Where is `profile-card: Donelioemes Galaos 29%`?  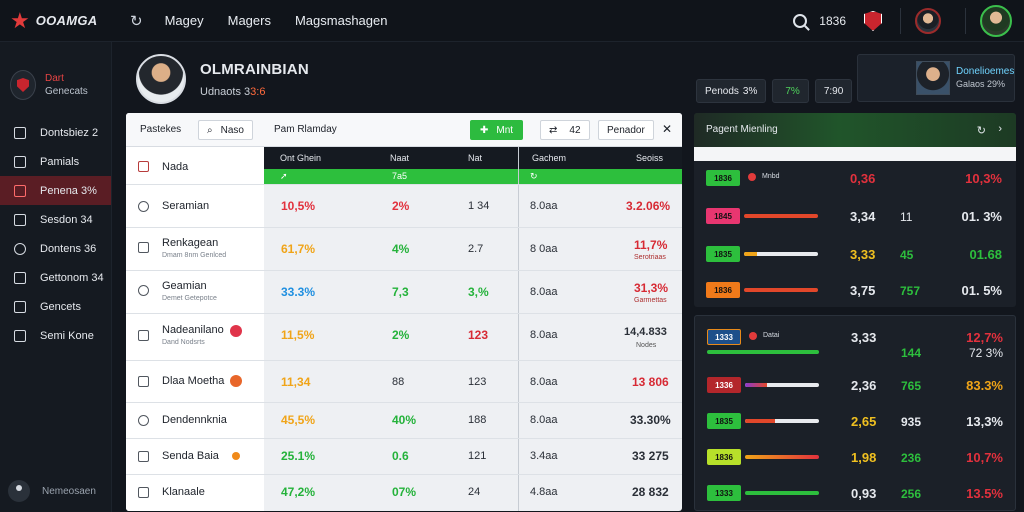 profile-card: Donelioemes Galaos 29% is located at coordinates (936, 78).